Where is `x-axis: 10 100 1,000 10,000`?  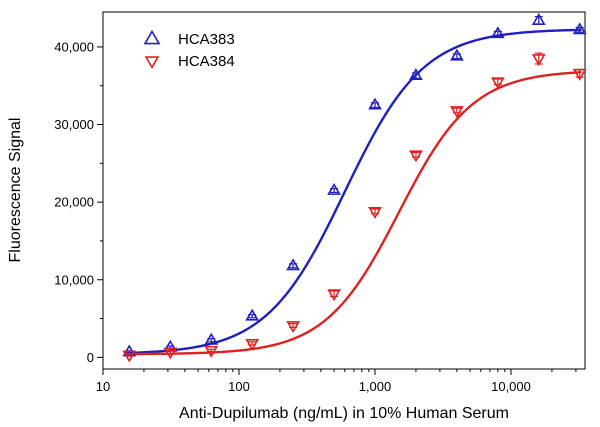 x-axis: 10 100 1,000 10,000 is located at coordinates (336, 381).